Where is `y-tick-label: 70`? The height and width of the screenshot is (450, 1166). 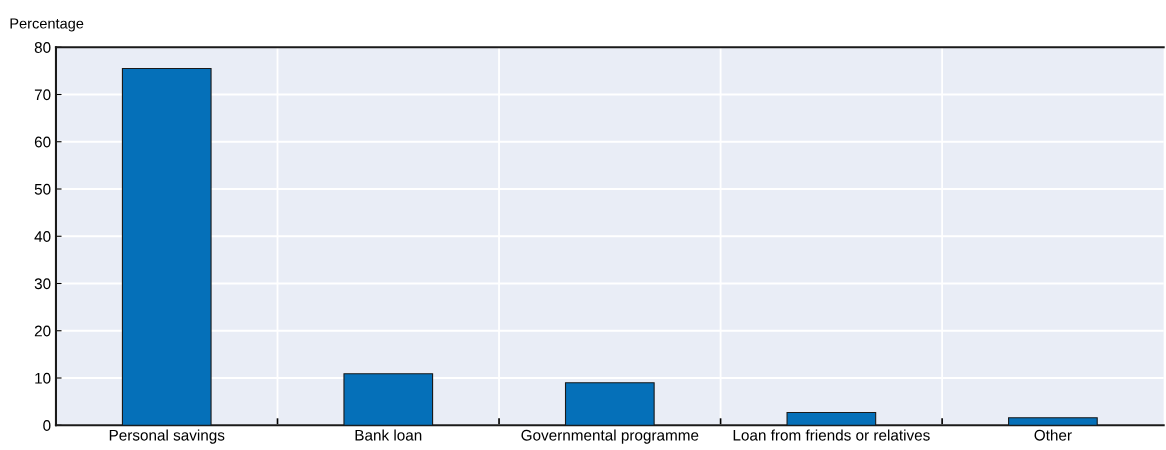
y-tick-label: 70 is located at coordinates (42, 95).